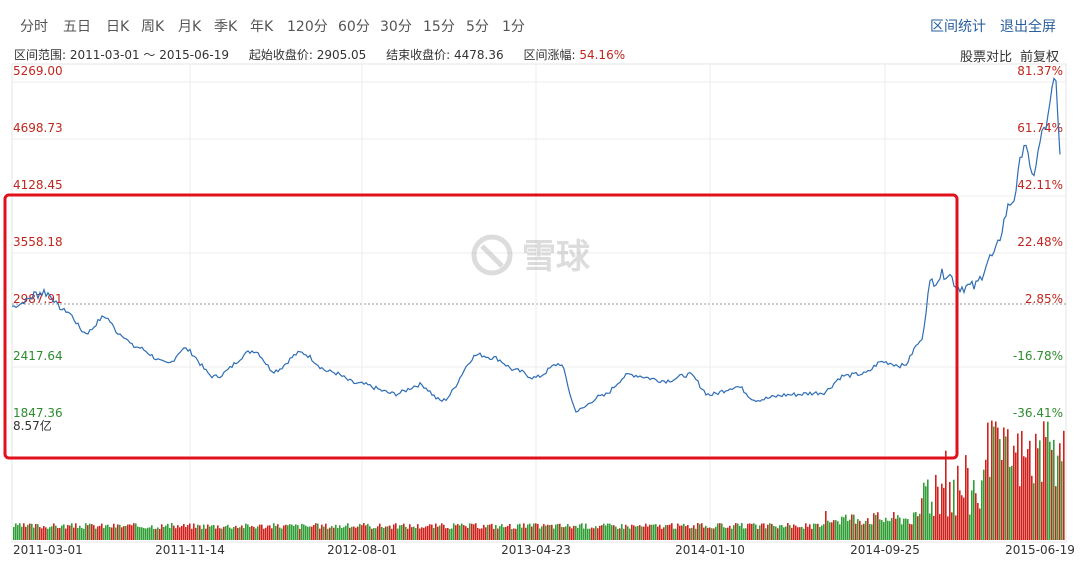 This screenshot has width=1080, height=563. Describe the element at coordinates (118, 27) in the screenshot. I see `tab-daily-k: 日K` at that location.